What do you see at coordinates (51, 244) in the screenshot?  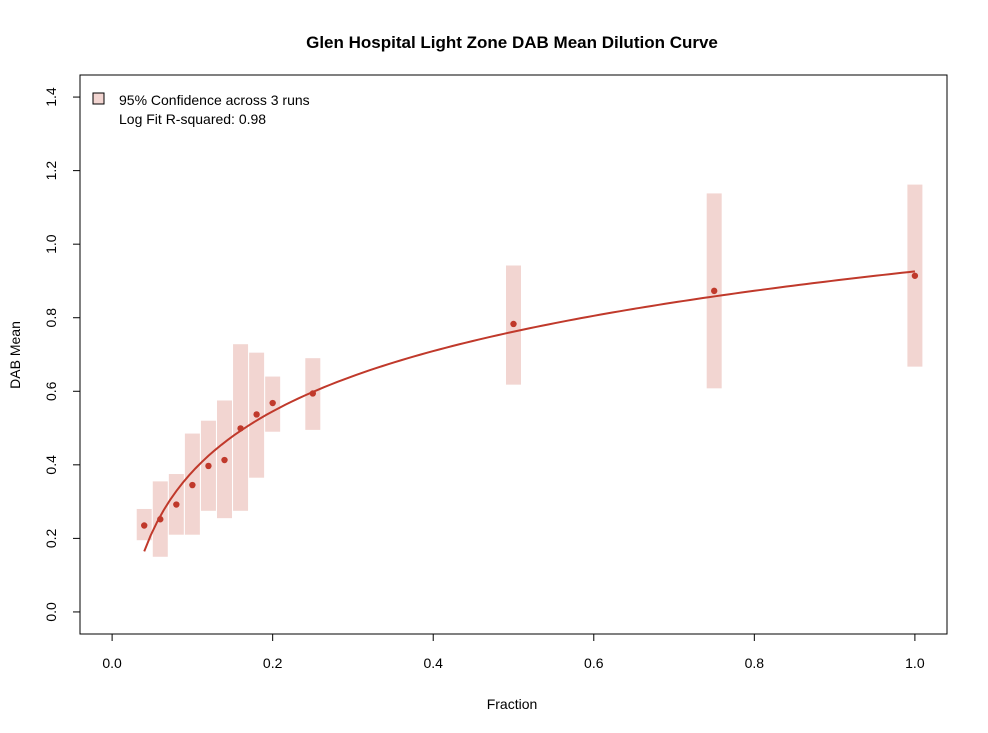 I see `y-tick-label-5: 1.0` at bounding box center [51, 244].